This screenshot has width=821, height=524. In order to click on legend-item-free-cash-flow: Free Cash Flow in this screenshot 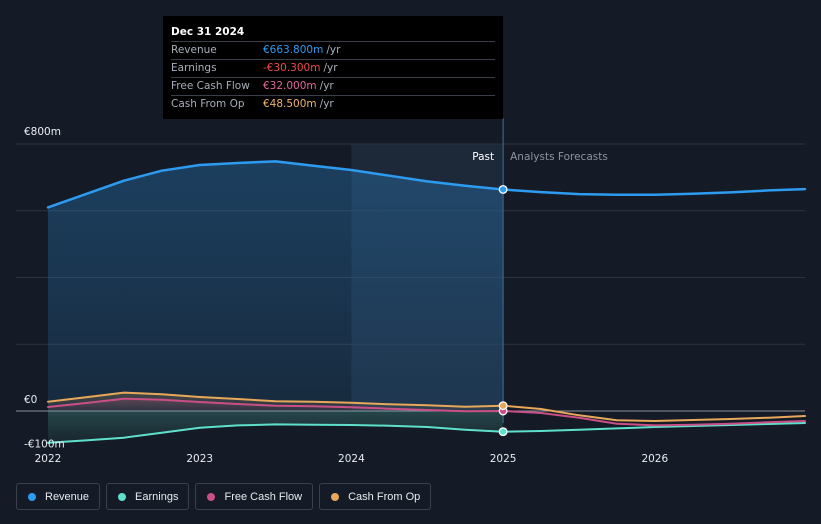, I will do `click(254, 496)`.